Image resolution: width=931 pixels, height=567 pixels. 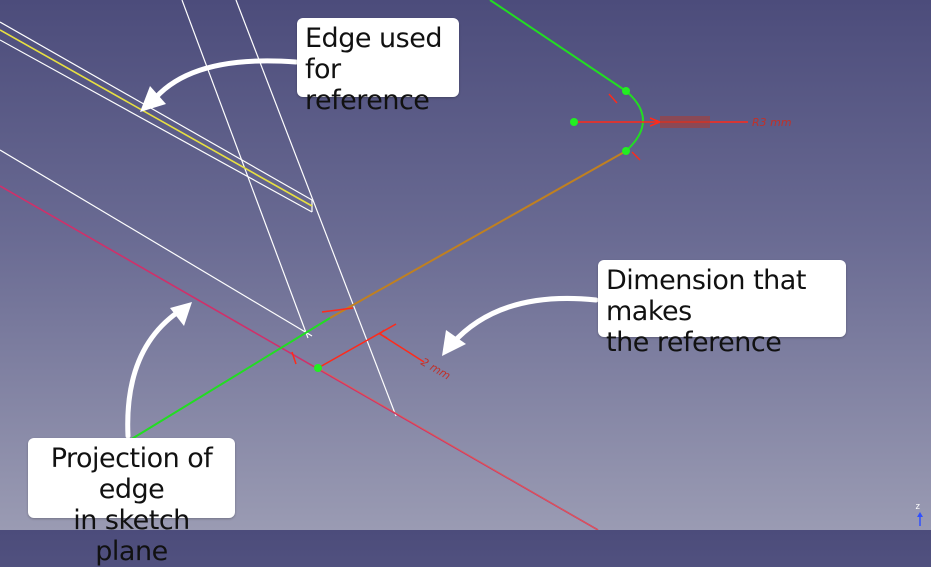 What do you see at coordinates (685, 122) in the screenshot?
I see `overlapping-labels` at bounding box center [685, 122].